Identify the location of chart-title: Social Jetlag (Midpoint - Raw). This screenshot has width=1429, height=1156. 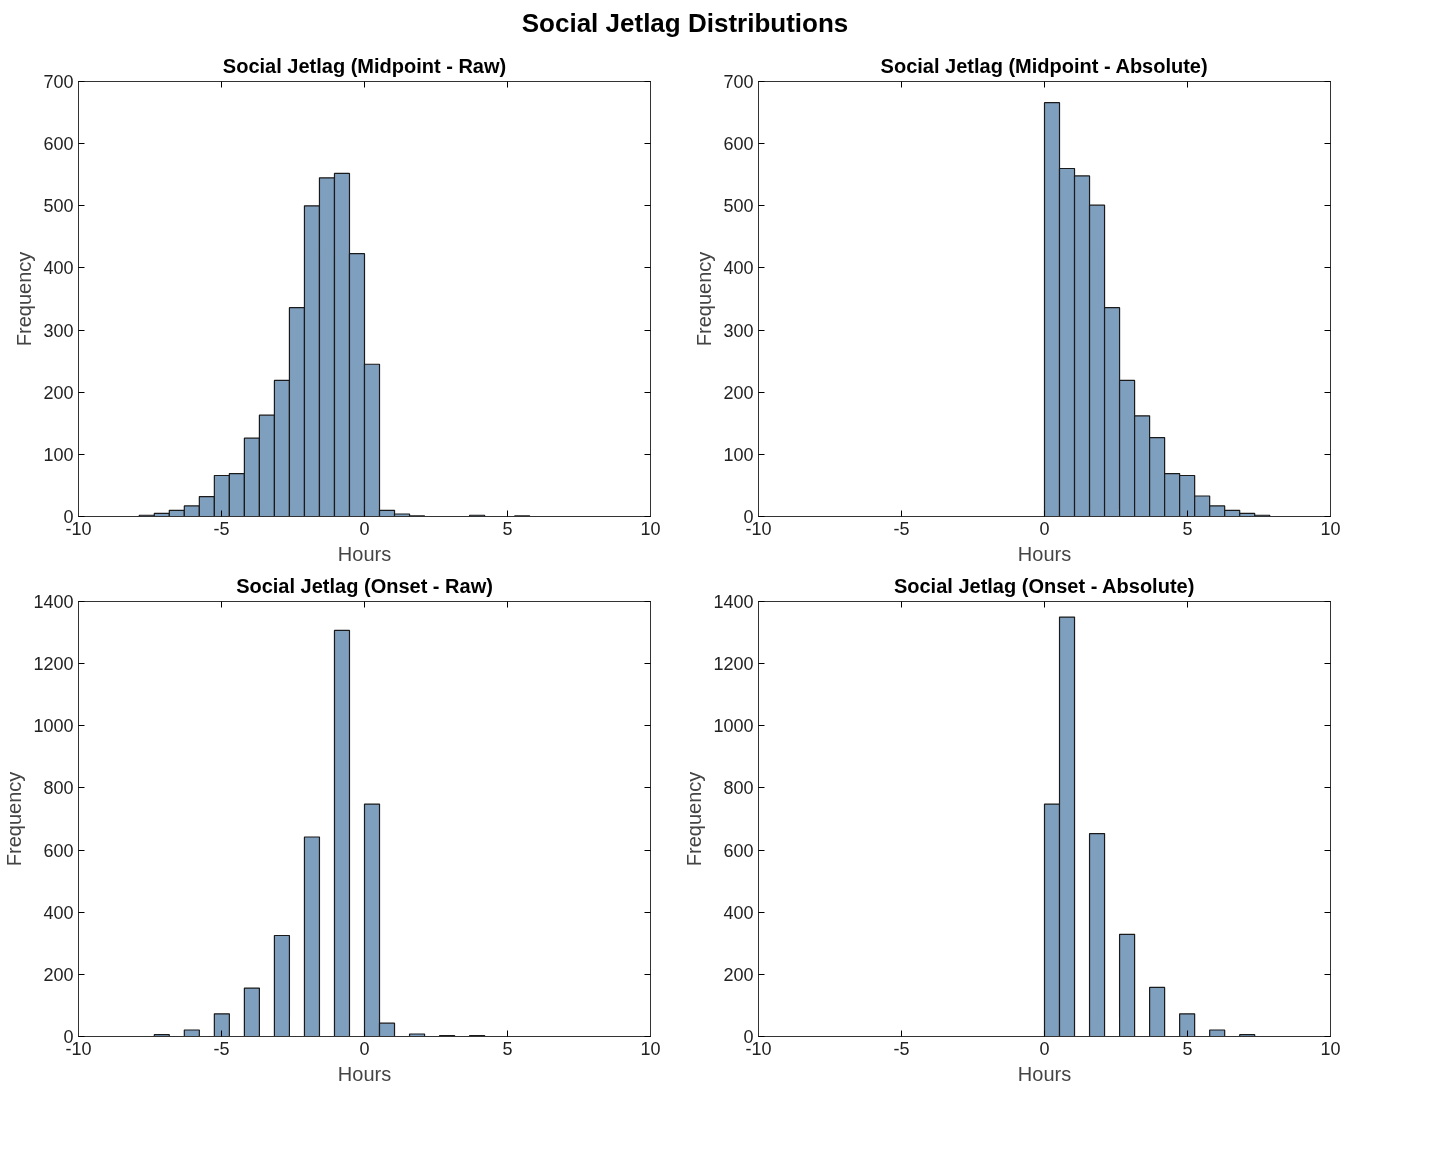
(364, 65).